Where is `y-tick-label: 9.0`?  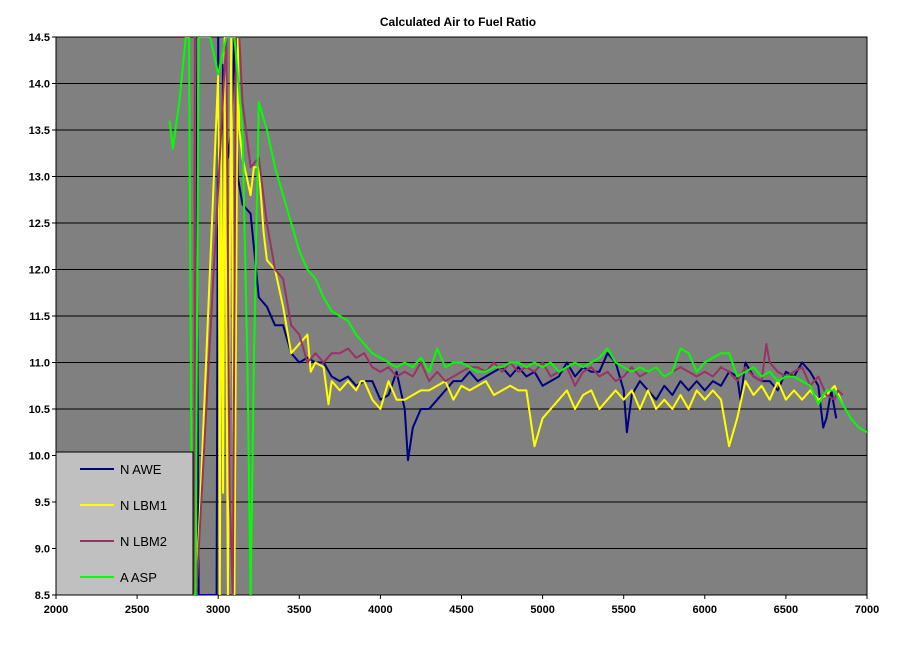 y-tick-label: 9.0 is located at coordinates (42, 550).